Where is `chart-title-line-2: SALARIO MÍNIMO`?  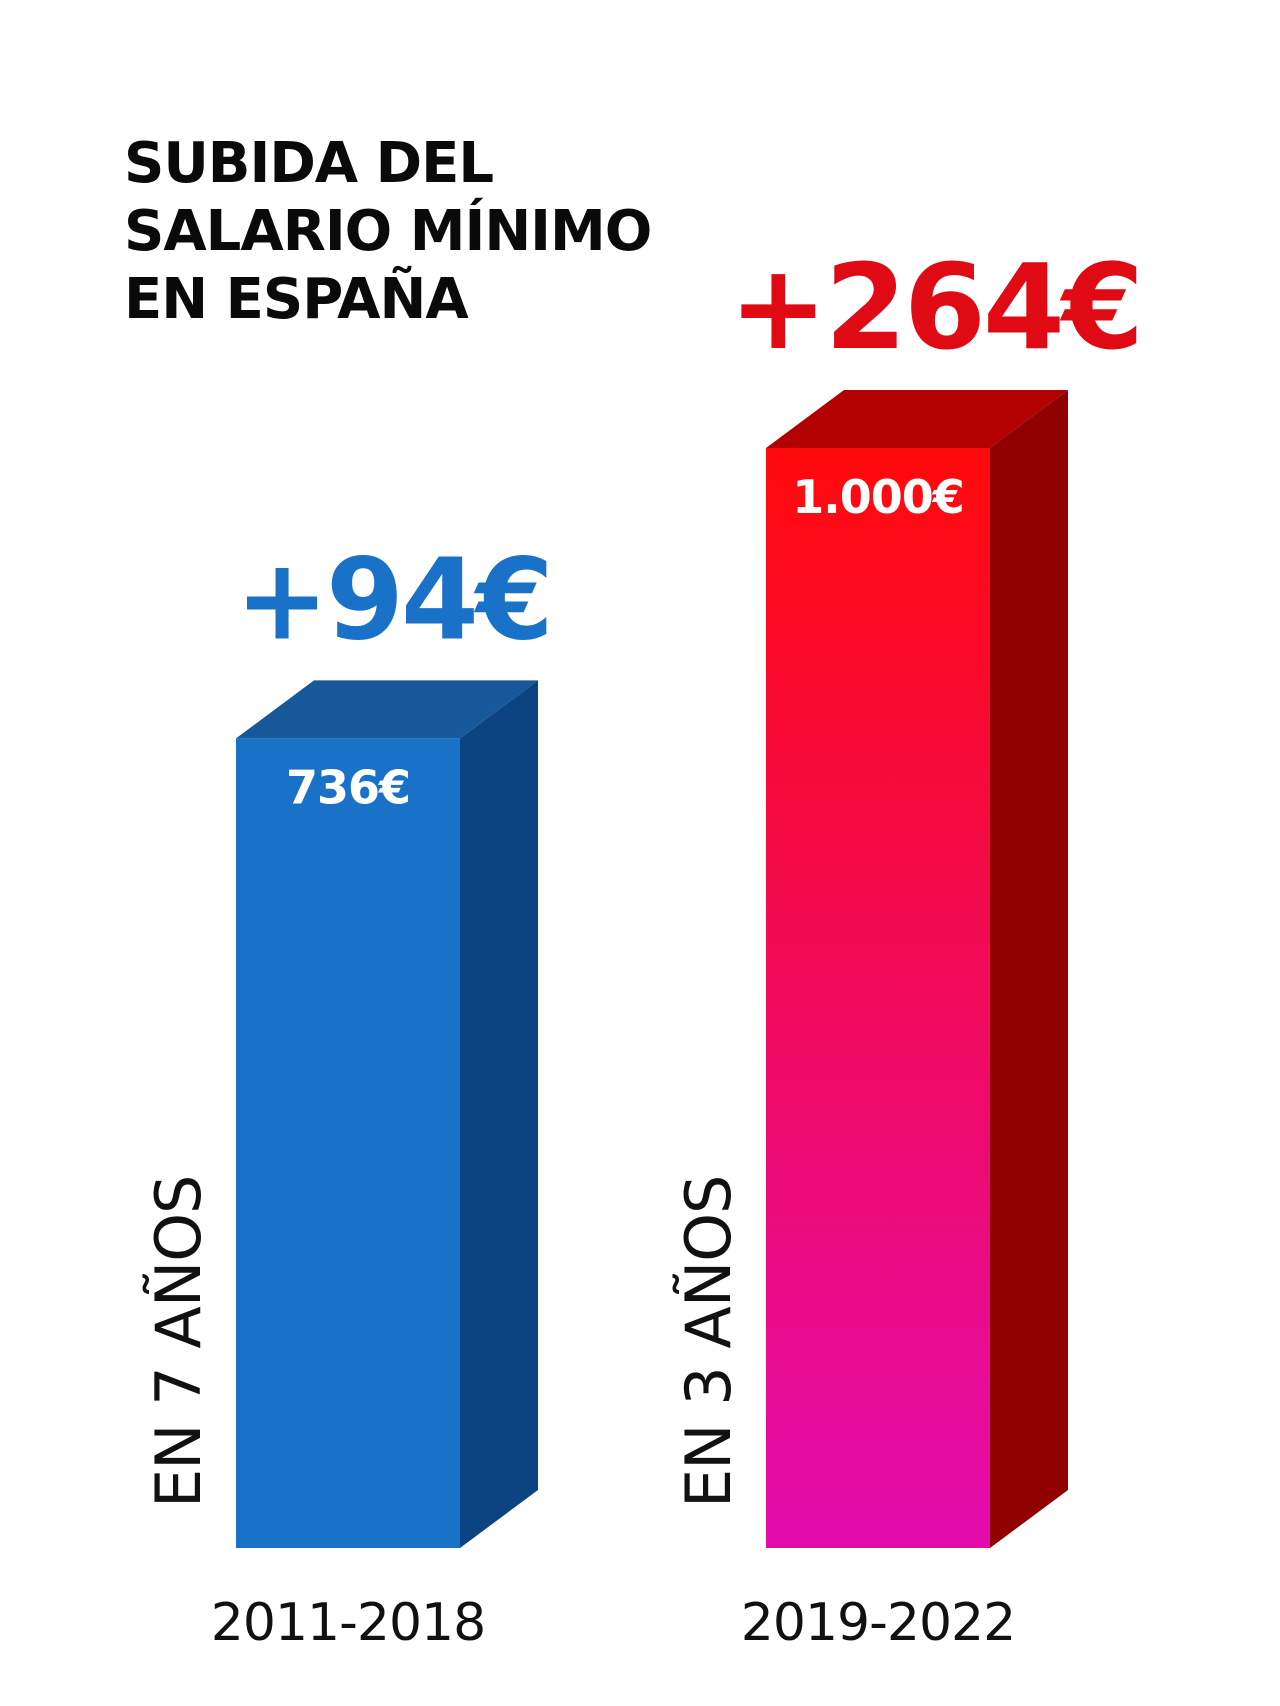 chart-title-line-2: SALARIO MÍNIMO is located at coordinates (388, 231).